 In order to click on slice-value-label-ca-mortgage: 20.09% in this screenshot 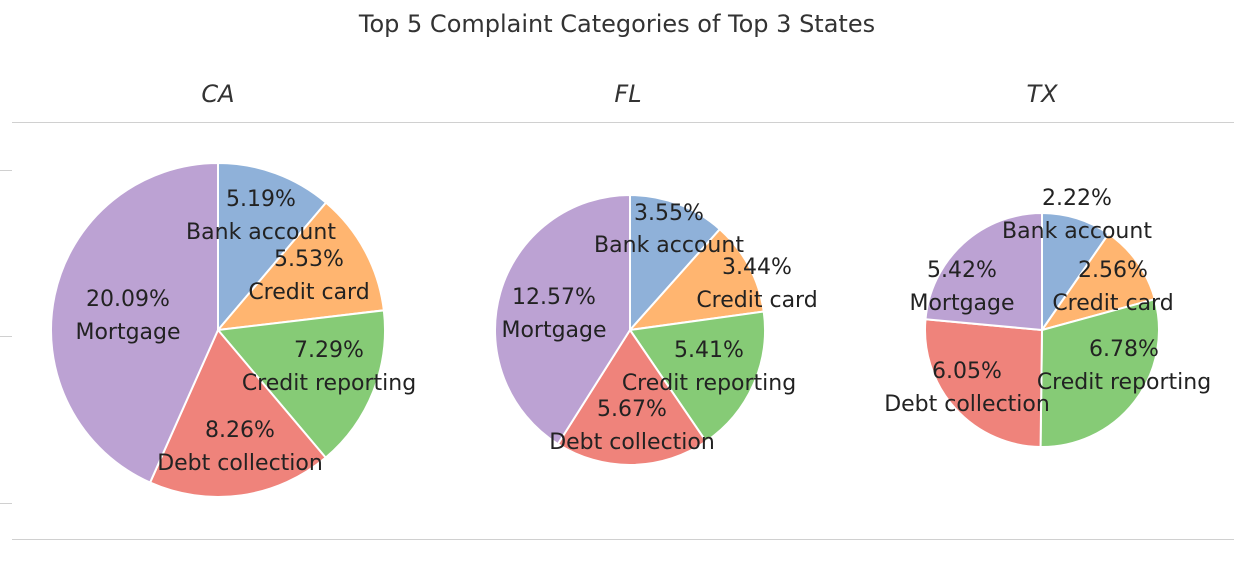, I will do `click(128, 299)`.